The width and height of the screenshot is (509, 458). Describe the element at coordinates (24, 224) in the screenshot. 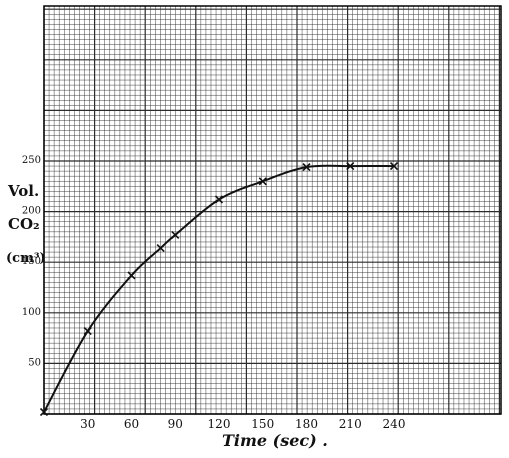

I see `y-axis-label-co2: CO₂` at that location.